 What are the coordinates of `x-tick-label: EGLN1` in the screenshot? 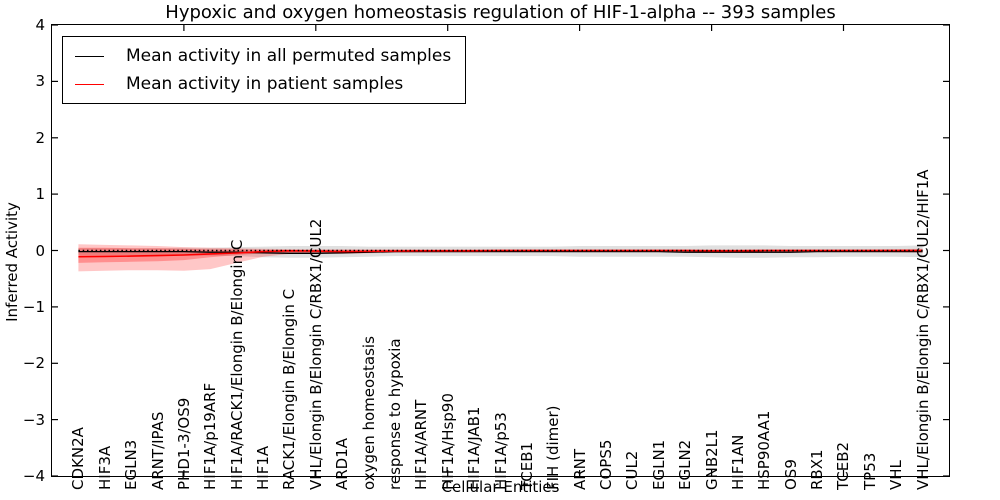 It's located at (658, 464).